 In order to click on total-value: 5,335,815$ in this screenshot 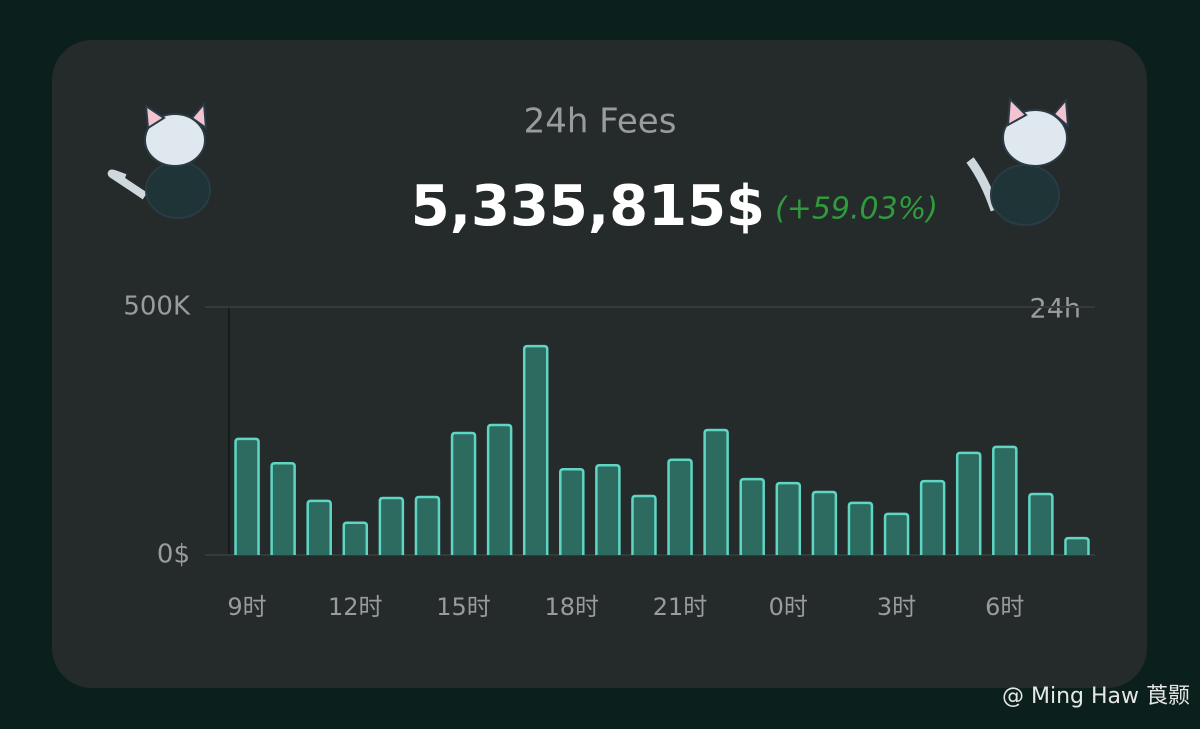, I will do `click(588, 206)`.